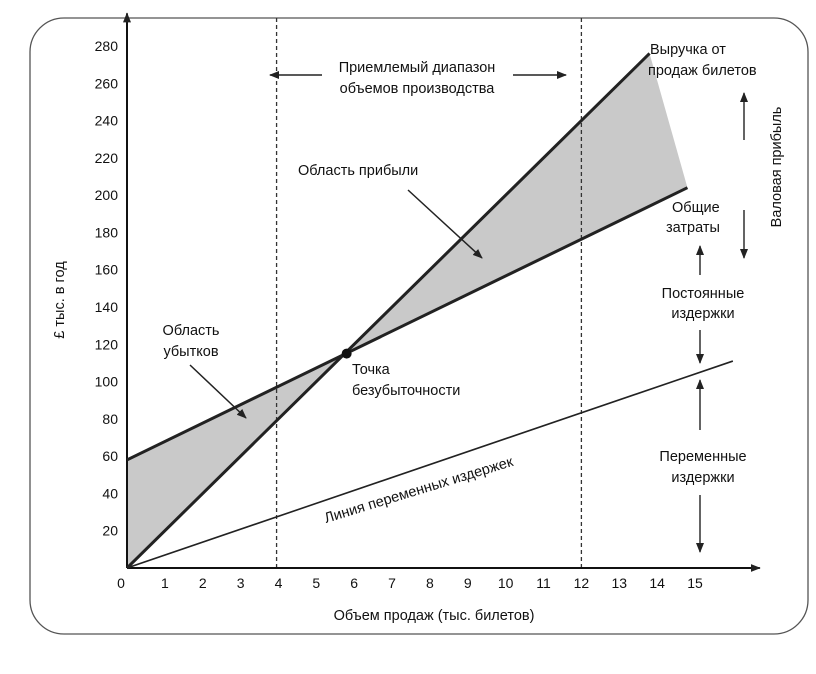  I want to click on breakeven-label-line2: безубыточности, so click(406, 391).